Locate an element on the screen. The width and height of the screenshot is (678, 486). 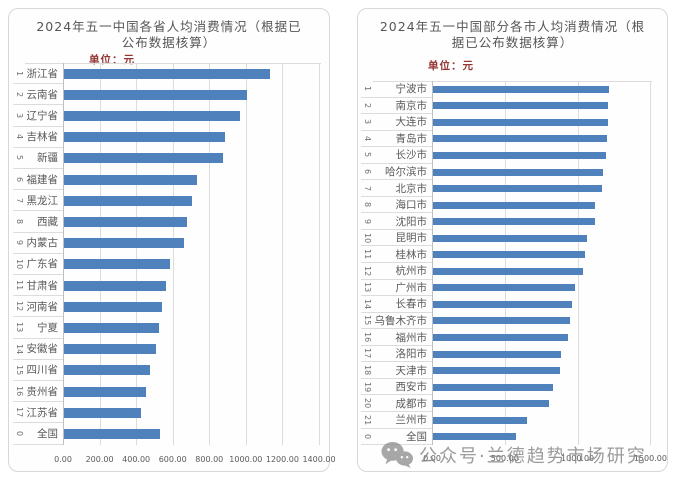
rank-label: 5 is located at coordinates (367, 155).